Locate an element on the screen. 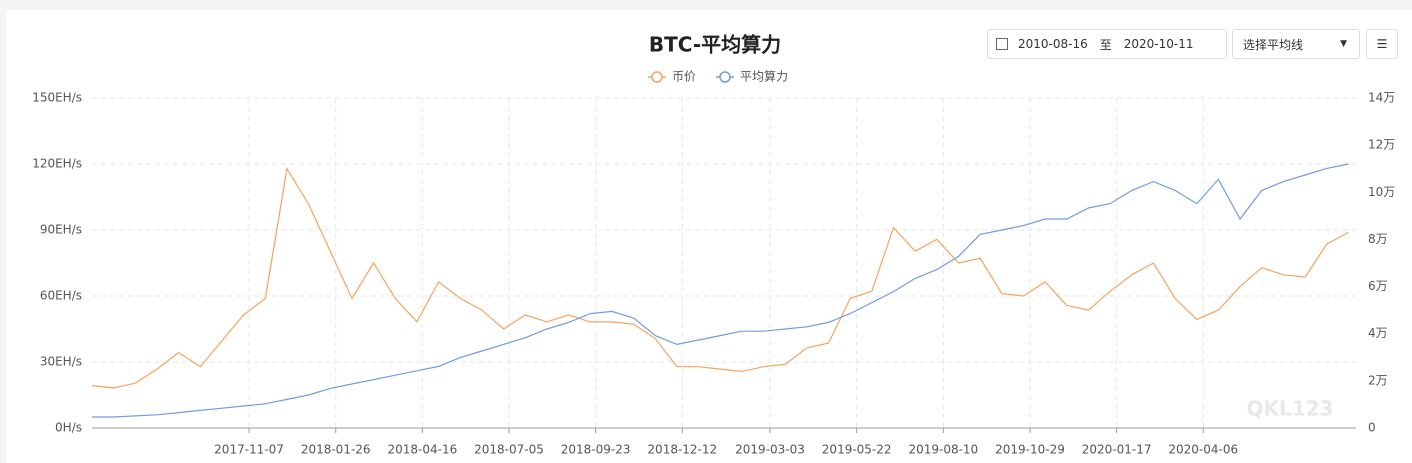 The image size is (1412, 463). y2-tick-label: 2万 is located at coordinates (1378, 380).